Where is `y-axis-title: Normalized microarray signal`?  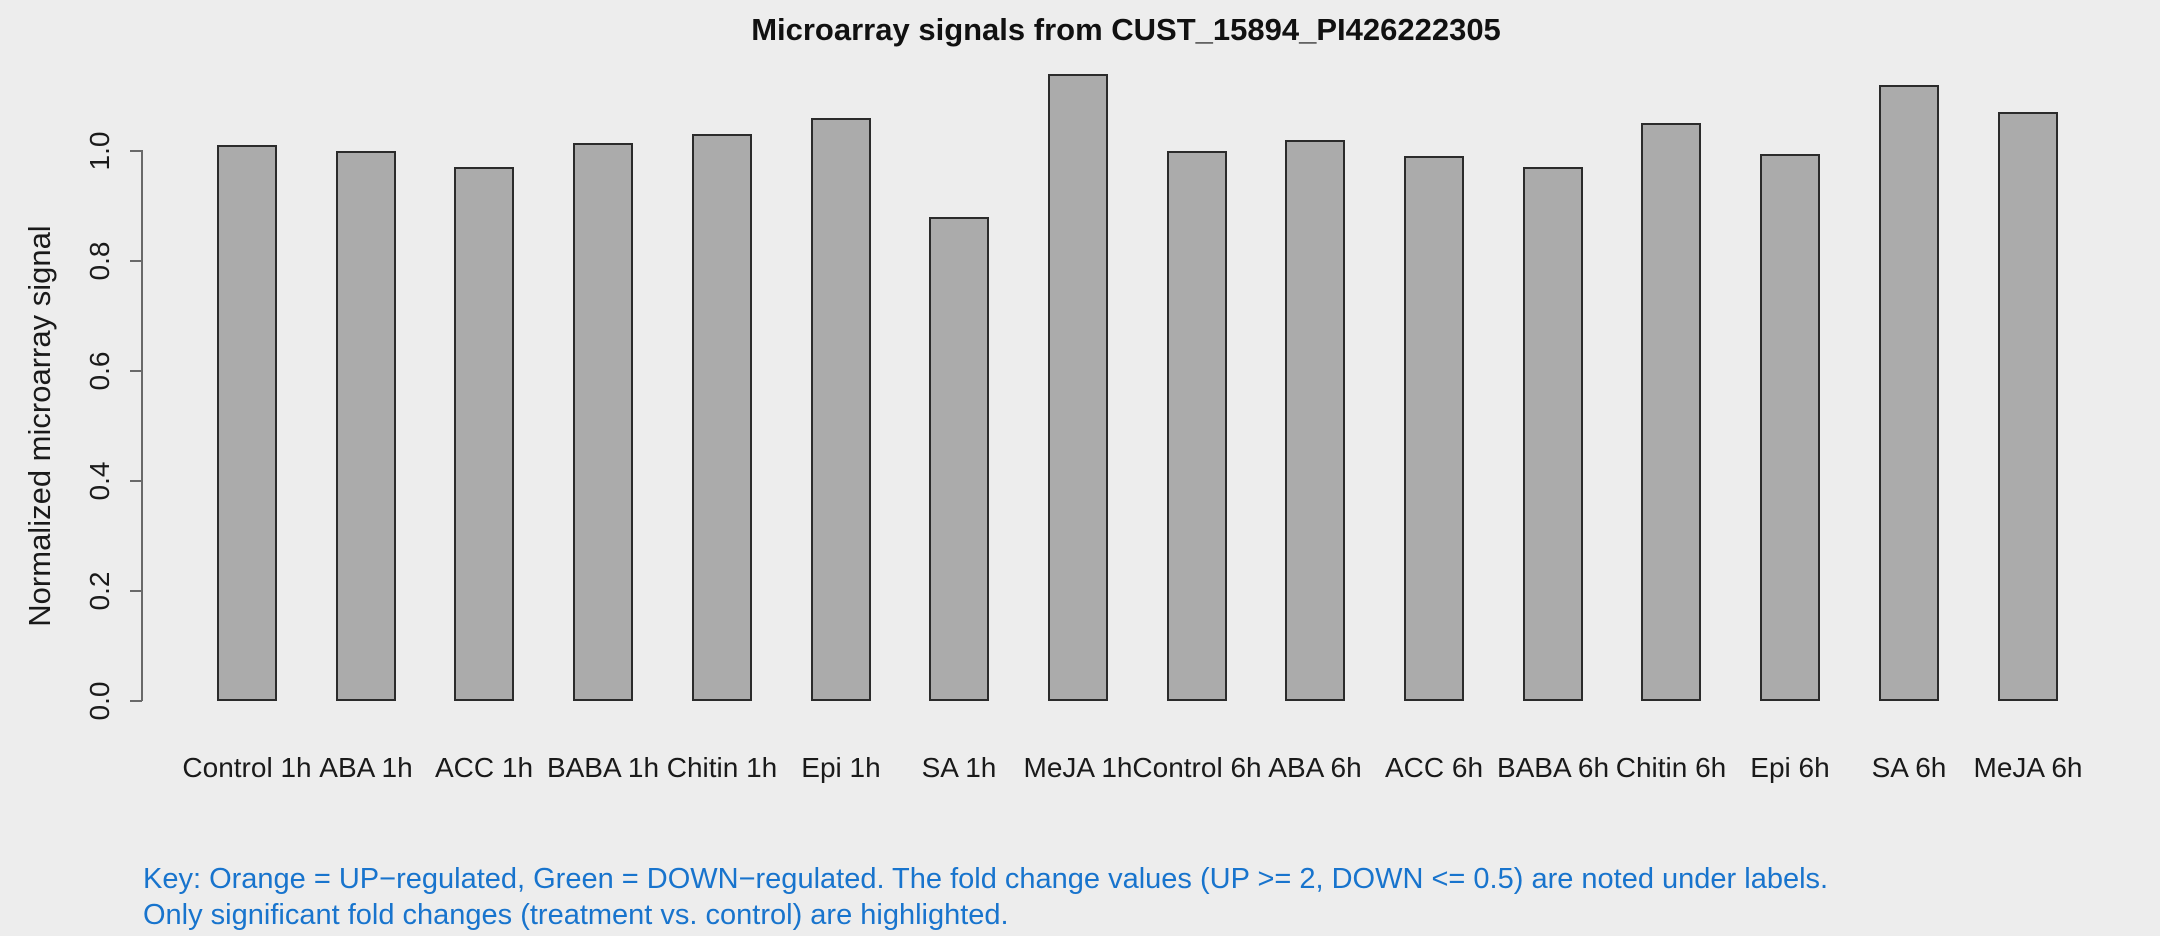
y-axis-title: Normalized microarray signal is located at coordinates (39, 426).